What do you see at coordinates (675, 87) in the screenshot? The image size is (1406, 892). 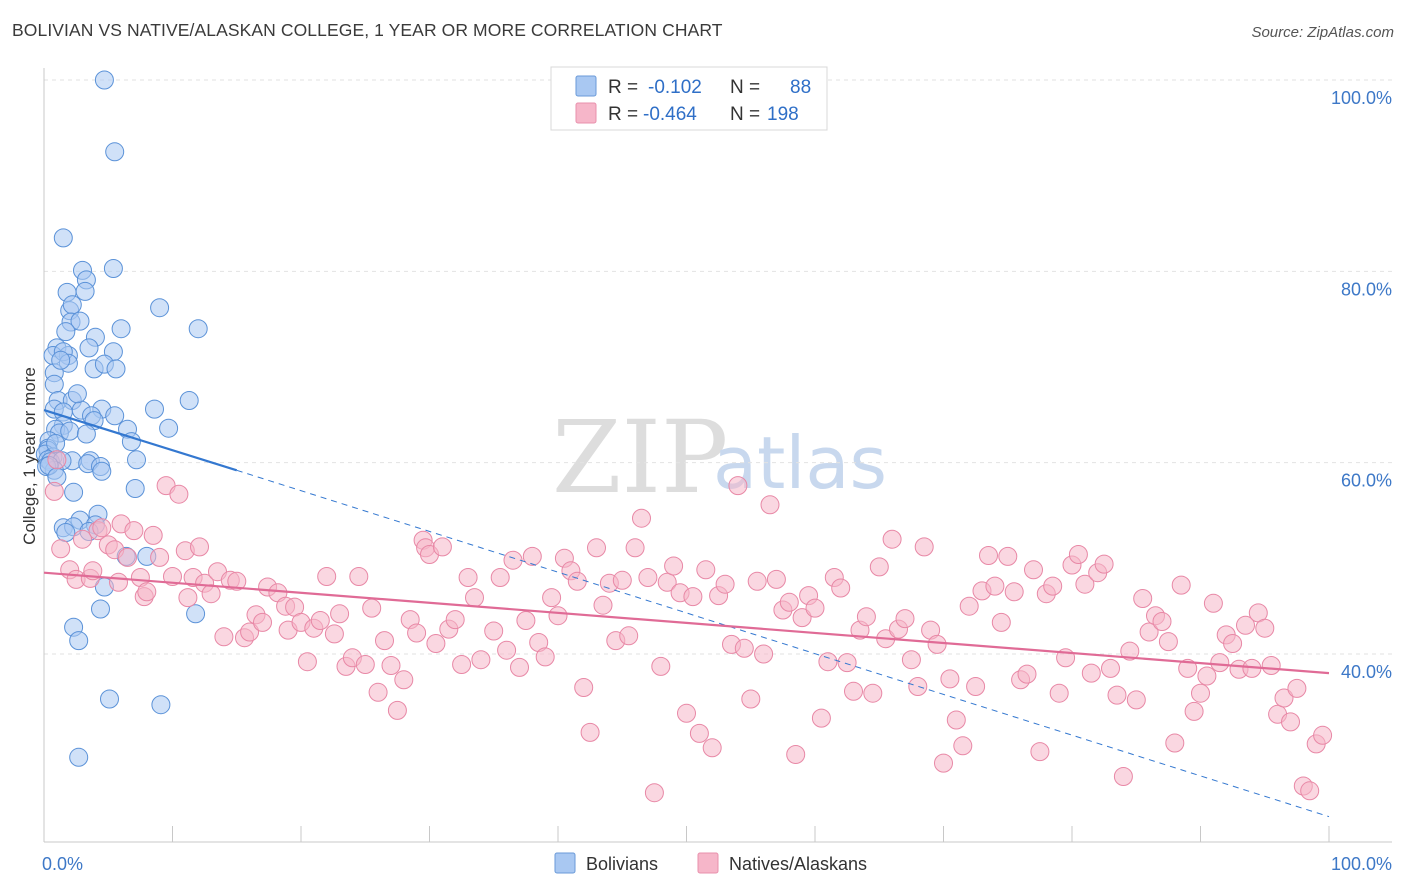 I see `legend-r-value-bolivians: -0.102` at bounding box center [675, 87].